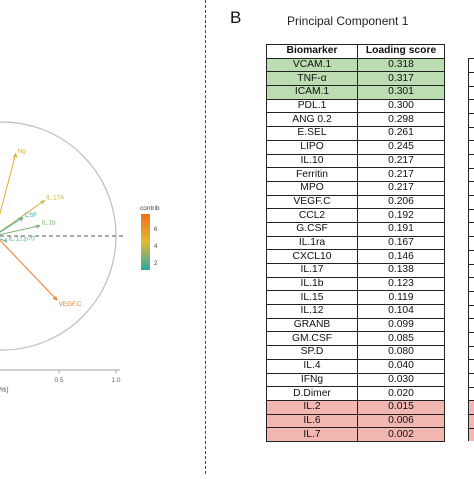  I want to click on biomarker-cell: D.Dimer, so click(312, 393).